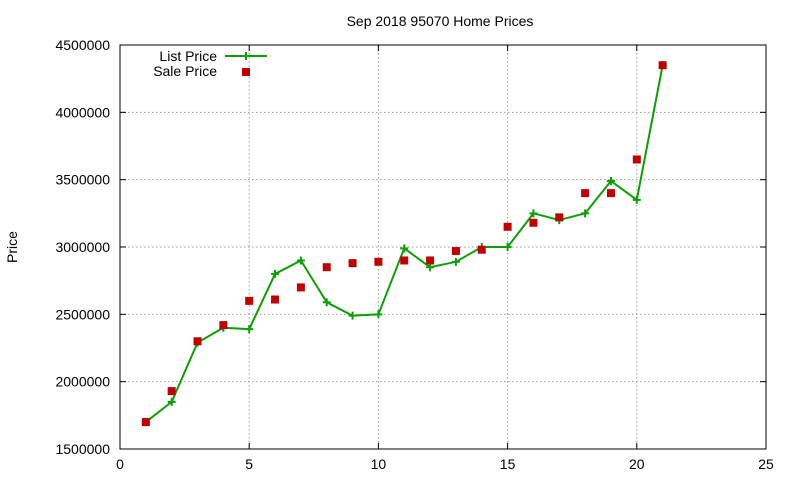 This screenshot has height=480, width=800. Describe the element at coordinates (82, 382) in the screenshot. I see `y-tick-label: 2000000` at that location.